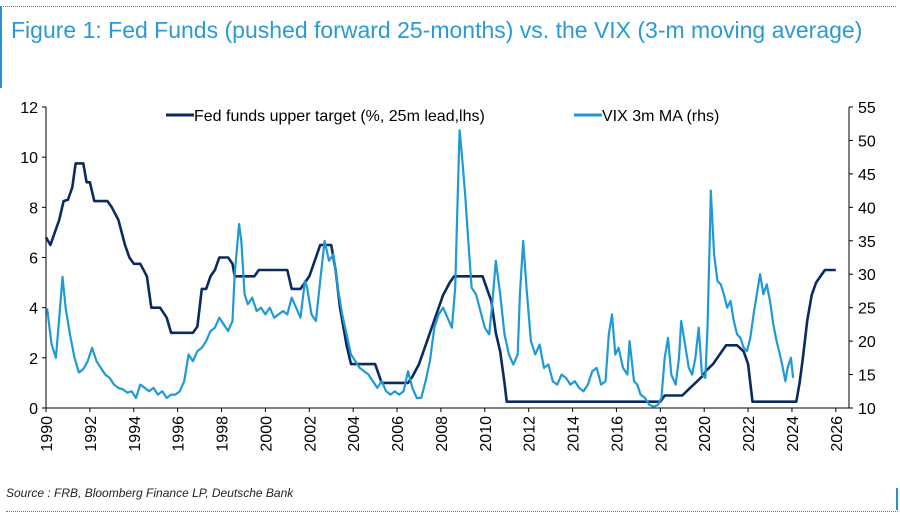 The height and width of the screenshot is (519, 900). What do you see at coordinates (867, 275) in the screenshot?
I see `y-right-tick-label: 30` at bounding box center [867, 275].